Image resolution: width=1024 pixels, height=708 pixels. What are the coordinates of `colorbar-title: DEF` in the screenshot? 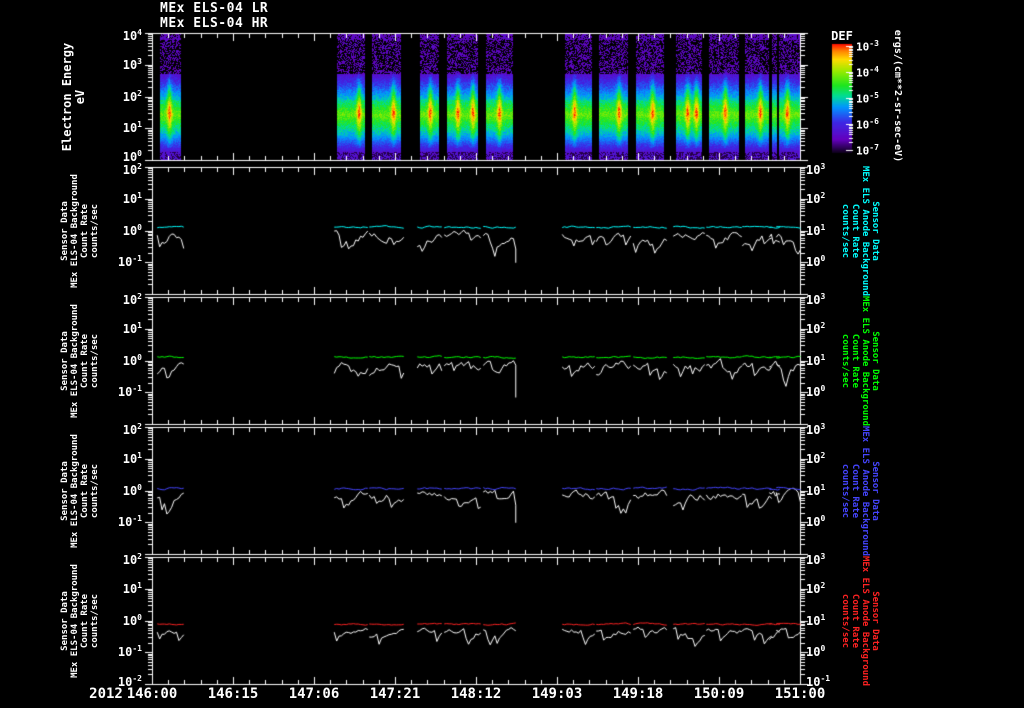 It's located at (842, 36).